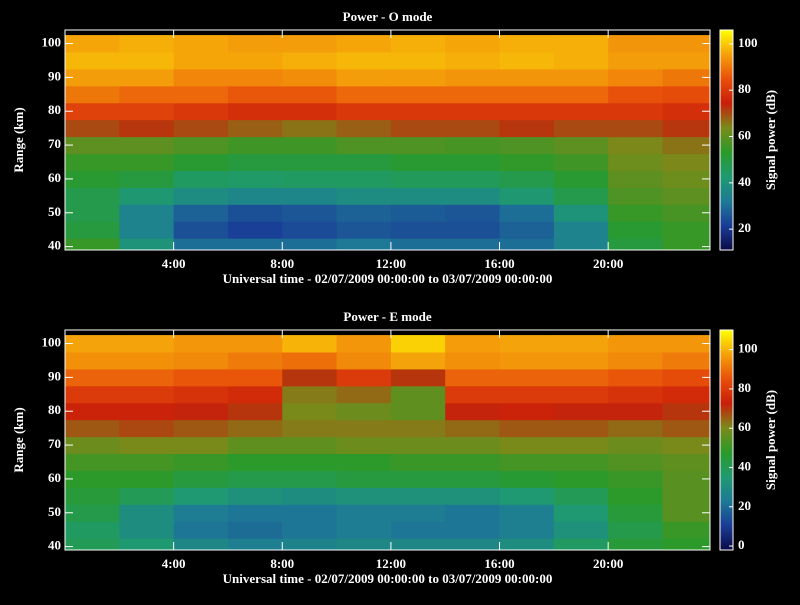 The height and width of the screenshot is (605, 800). I want to click on y-tick-label: 80, so click(54, 109).